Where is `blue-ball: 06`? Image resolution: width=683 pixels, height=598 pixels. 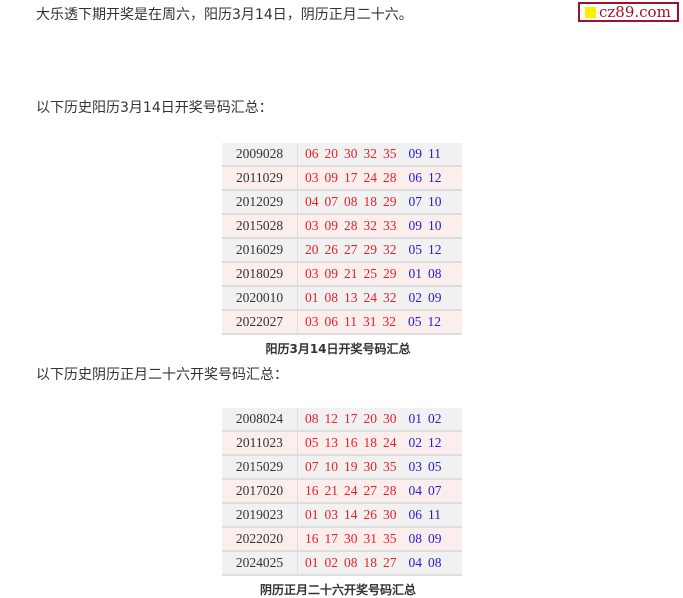
blue-ball: 06 is located at coordinates (415, 514).